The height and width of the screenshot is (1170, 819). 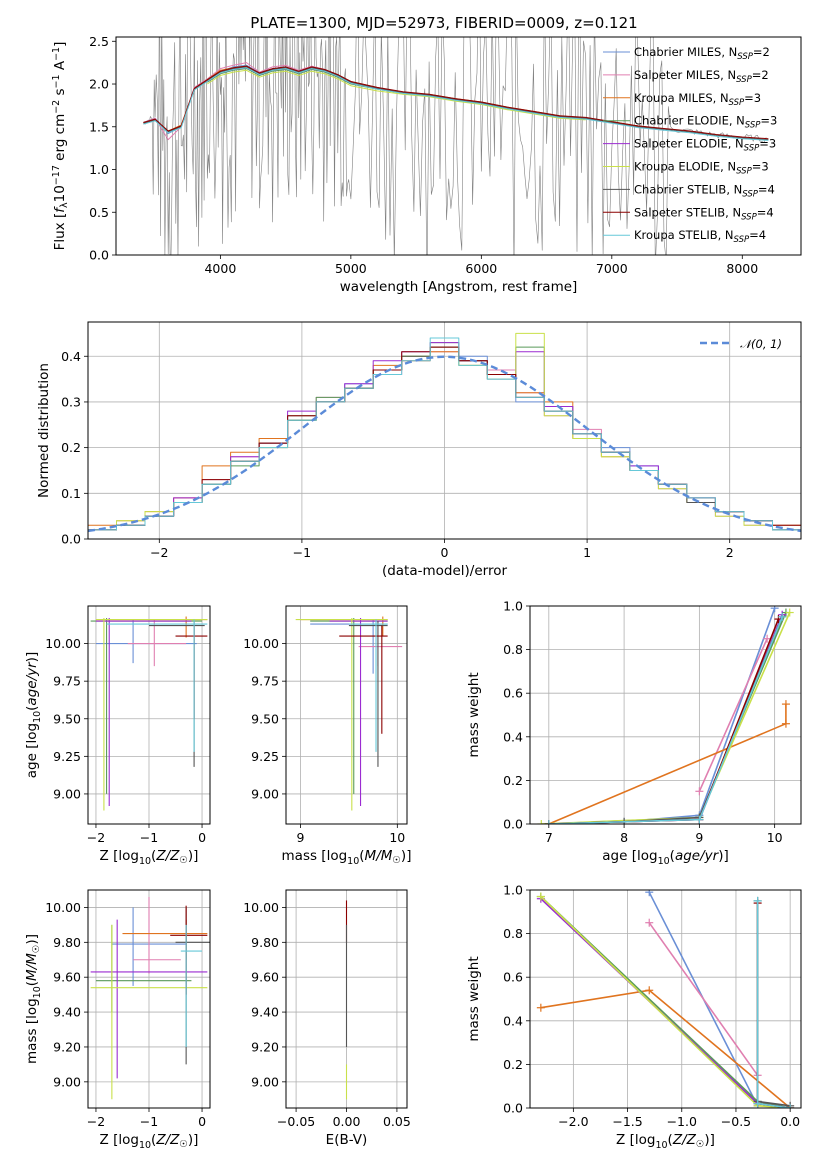 What do you see at coordinates (60, 67) in the screenshot?
I see `label-part: A` at bounding box center [60, 67].